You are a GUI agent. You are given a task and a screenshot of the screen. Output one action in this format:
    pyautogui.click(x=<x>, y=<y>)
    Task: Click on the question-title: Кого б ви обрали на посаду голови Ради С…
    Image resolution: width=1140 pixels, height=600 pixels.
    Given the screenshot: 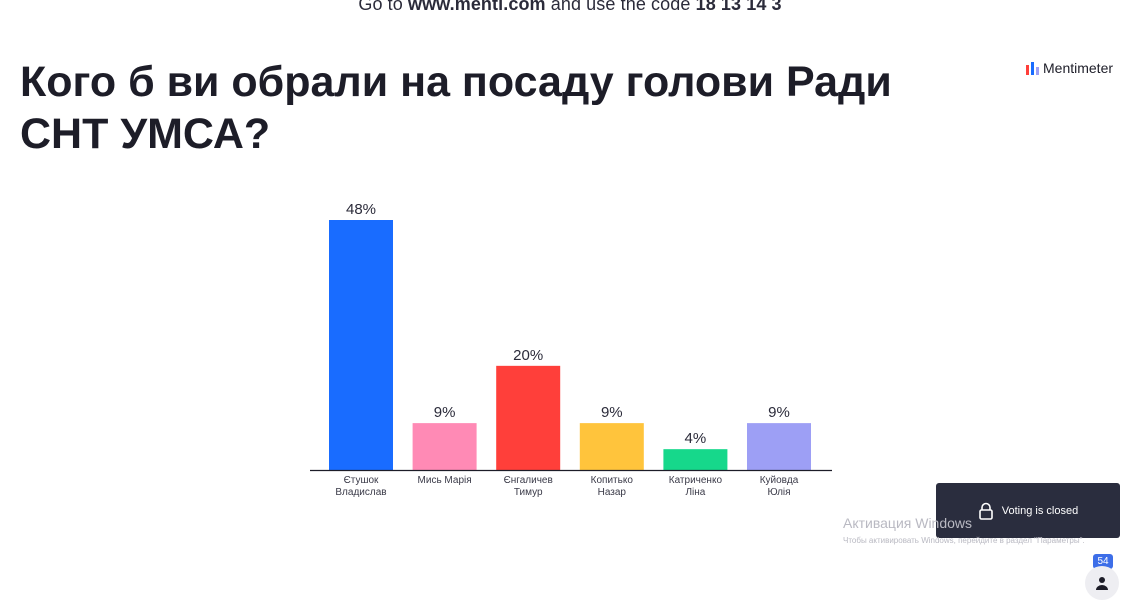 What is the action you would take?
    pyautogui.click(x=456, y=108)
    